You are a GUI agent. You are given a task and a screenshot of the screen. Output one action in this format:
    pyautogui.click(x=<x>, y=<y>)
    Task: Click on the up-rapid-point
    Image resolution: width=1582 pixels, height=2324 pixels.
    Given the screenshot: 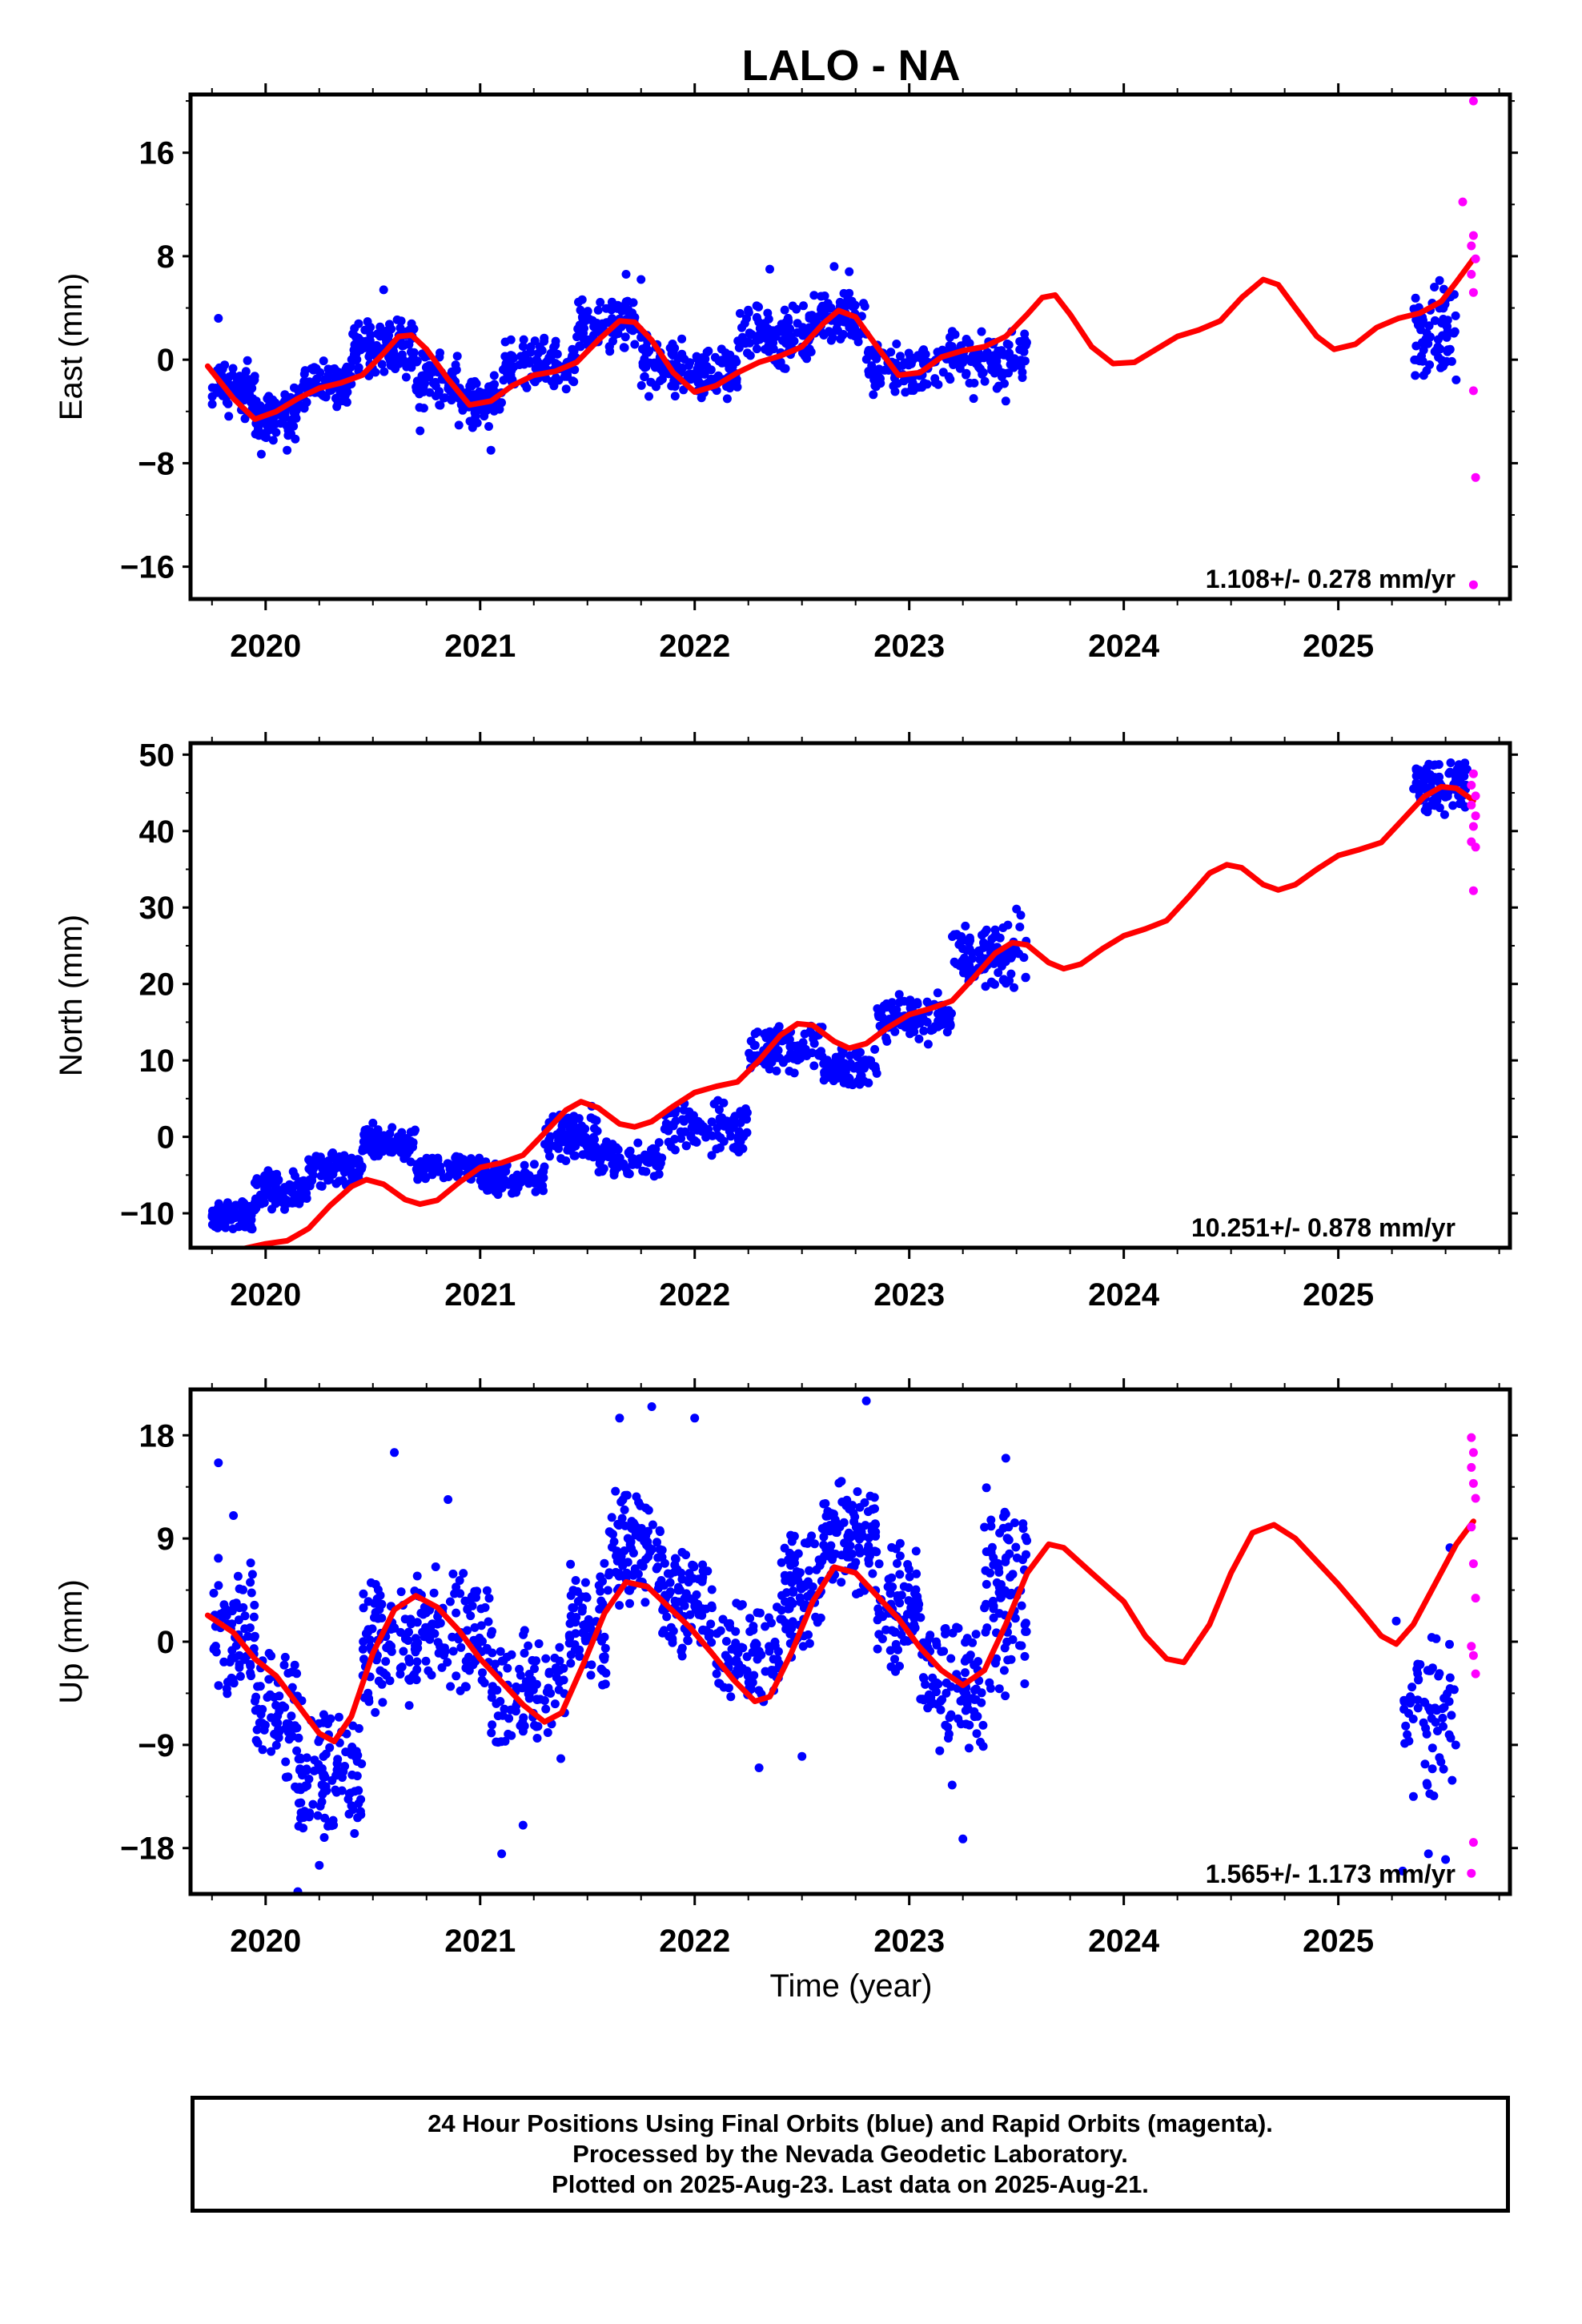 What is the action you would take?
    pyautogui.click(x=1475, y=1598)
    